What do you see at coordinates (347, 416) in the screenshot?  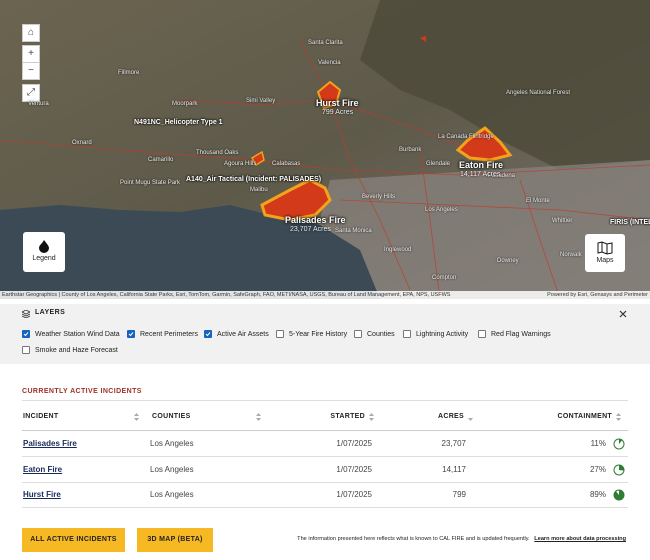 I see `column-header: STARTED` at bounding box center [347, 416].